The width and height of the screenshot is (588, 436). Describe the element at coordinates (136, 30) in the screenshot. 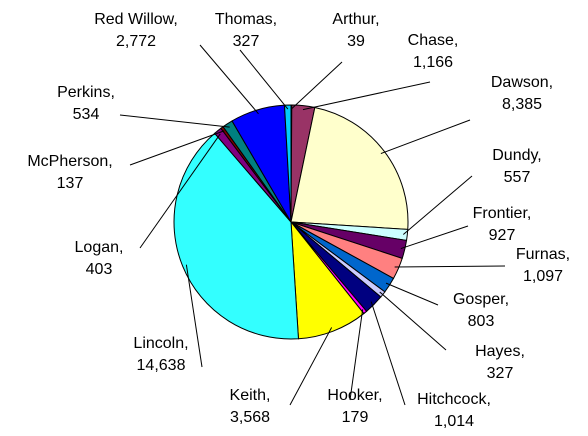

I see `slice-label-red-willow: Red Willow, 2,772` at that location.